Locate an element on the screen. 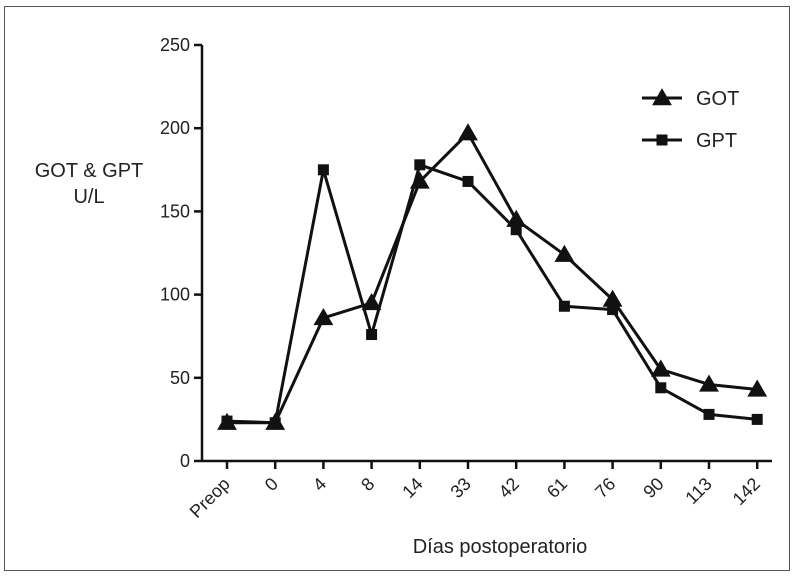 Image resolution: width=796 pixels, height=577 pixels. x-tick-label: 113 is located at coordinates (698, 491).